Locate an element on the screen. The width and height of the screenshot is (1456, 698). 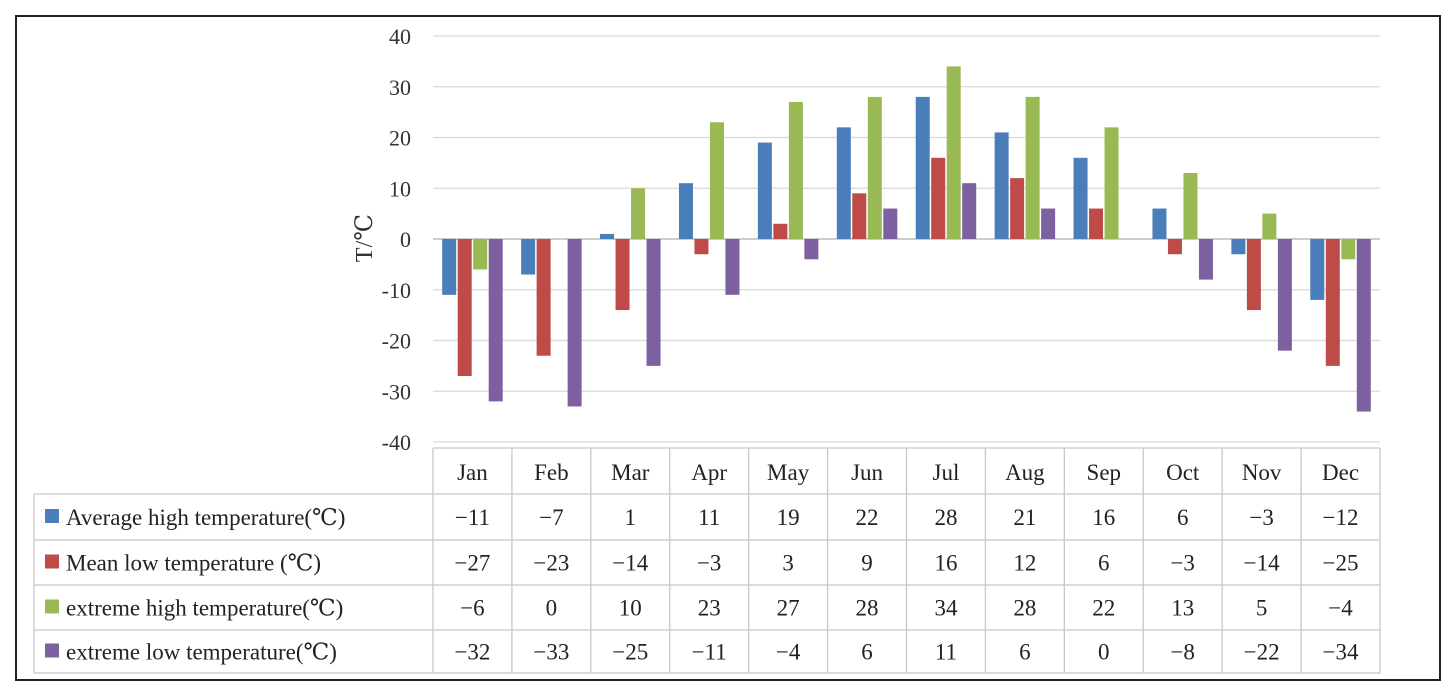
y-axis-label: T/℃ is located at coordinates (365, 238).